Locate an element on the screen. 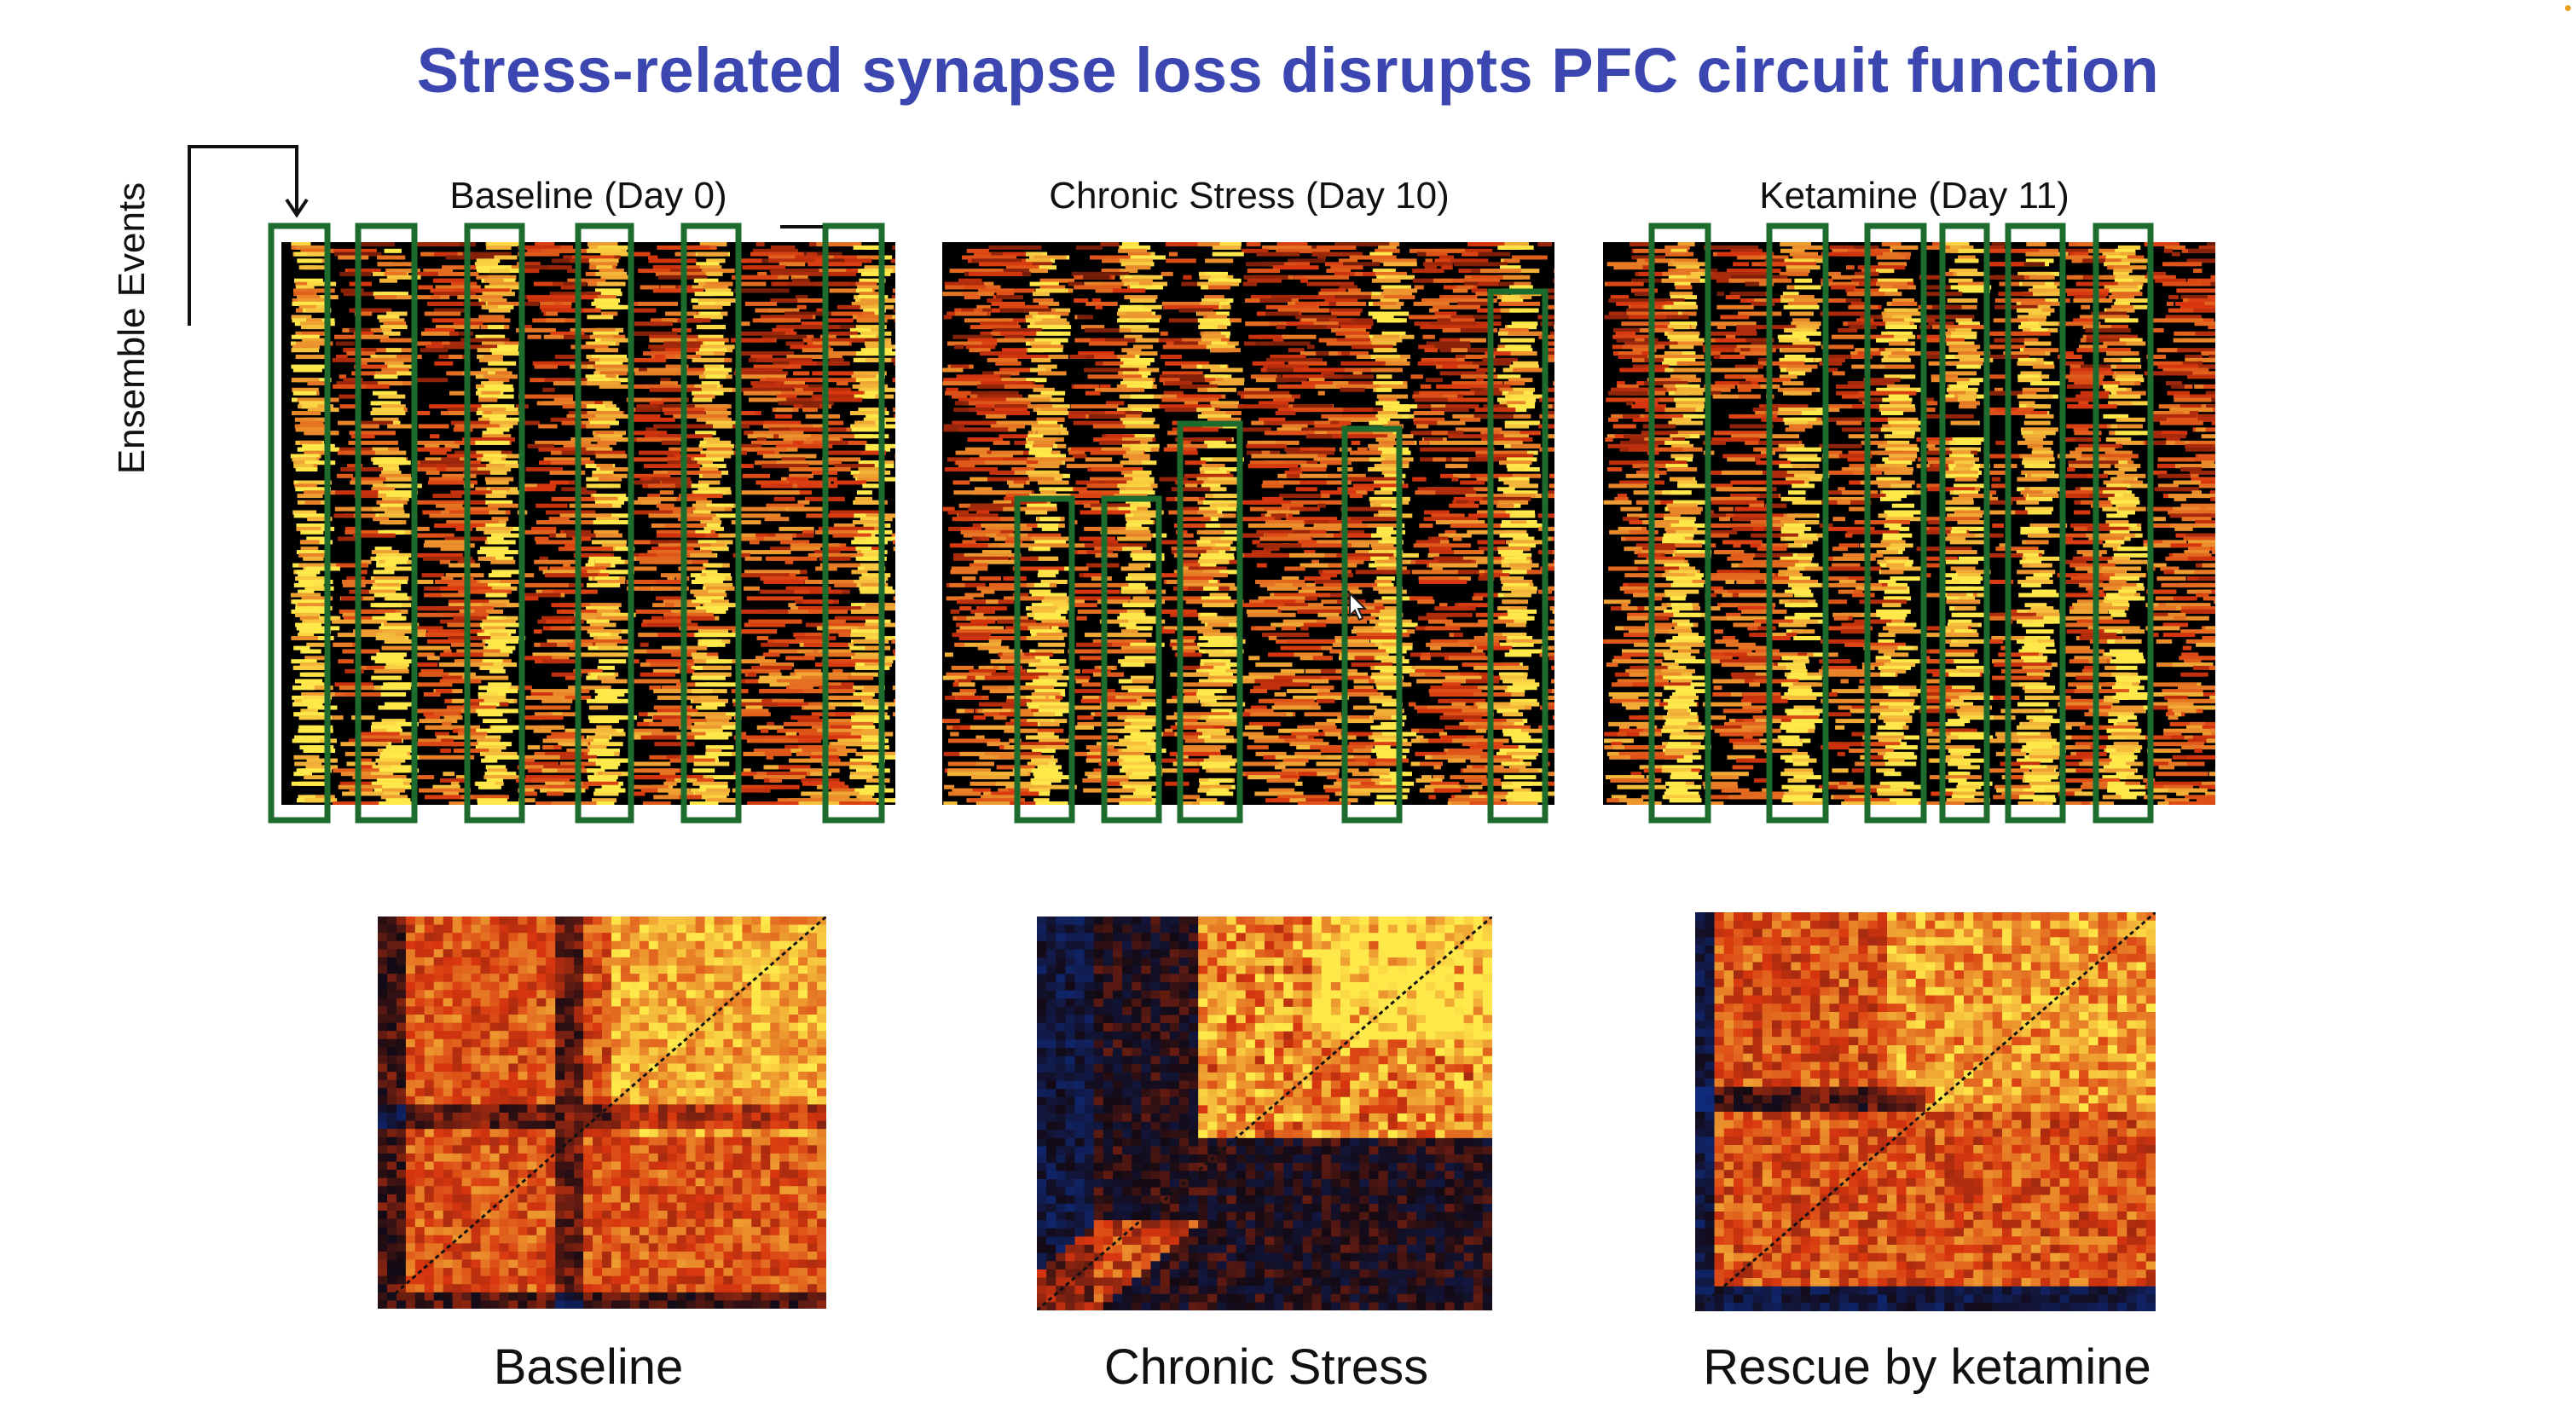 The width and height of the screenshot is (2576, 1411). correlation-matrix-rescue is located at coordinates (1926, 1111).